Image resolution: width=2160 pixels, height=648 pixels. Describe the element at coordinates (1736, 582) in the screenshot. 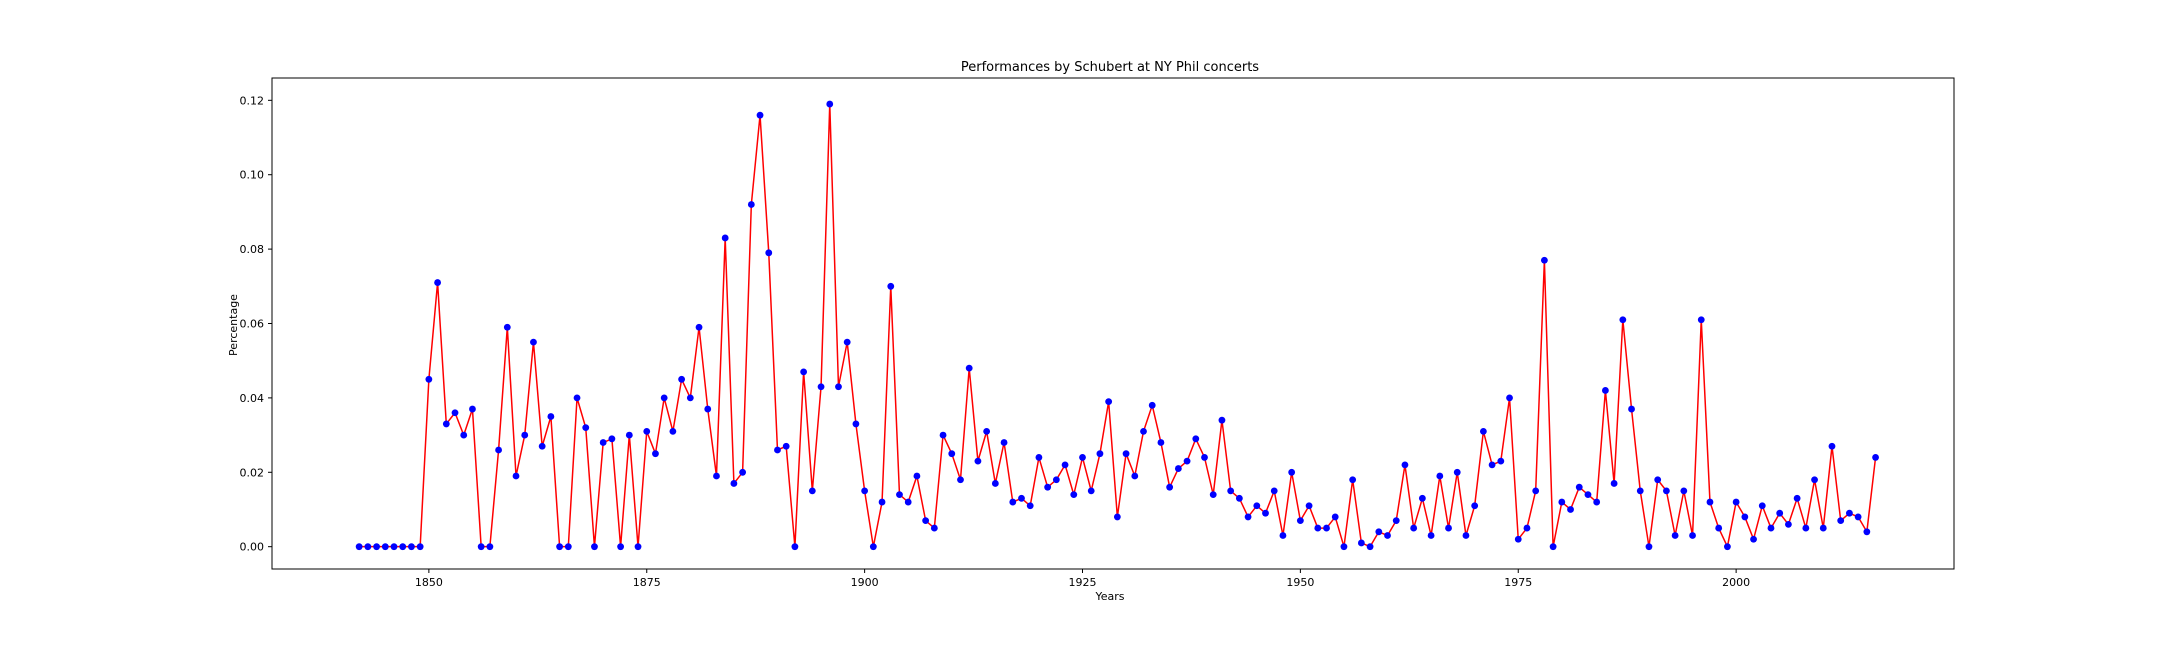

I see `x-tick-label: 2000` at that location.